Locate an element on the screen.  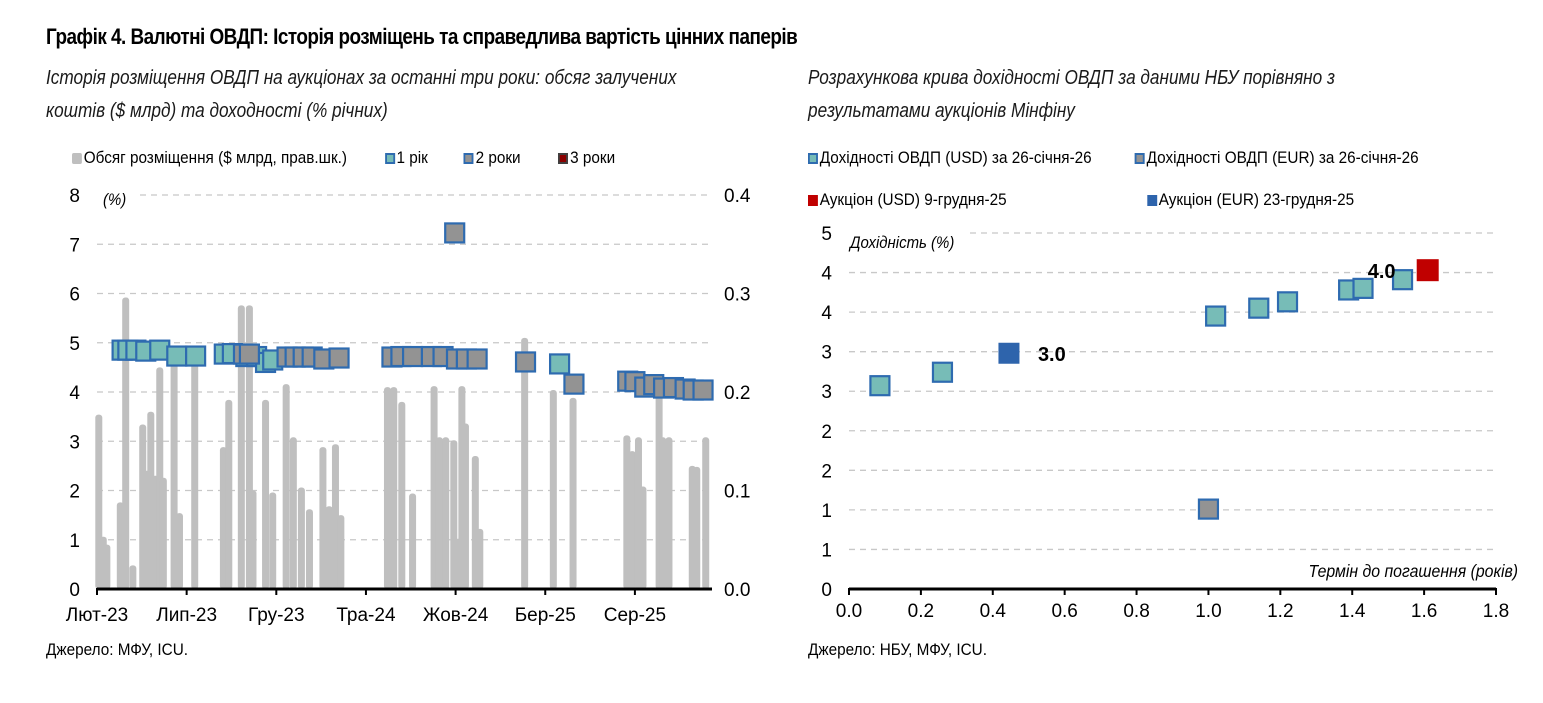
right-chart-y-tick-label: 0 is located at coordinates (826, 590).